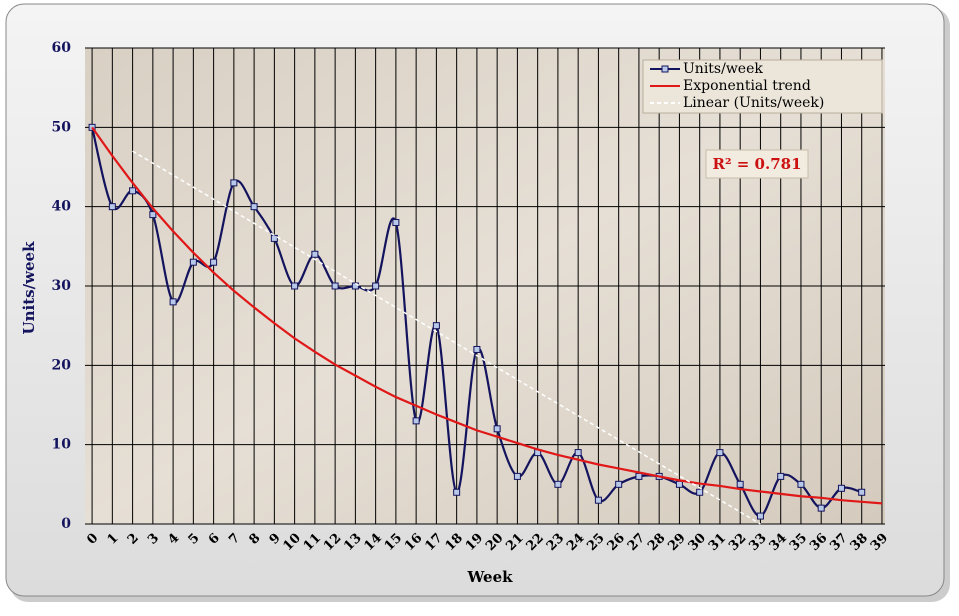 The height and width of the screenshot is (616, 959). I want to click on y-tick-label: 40, so click(62, 207).